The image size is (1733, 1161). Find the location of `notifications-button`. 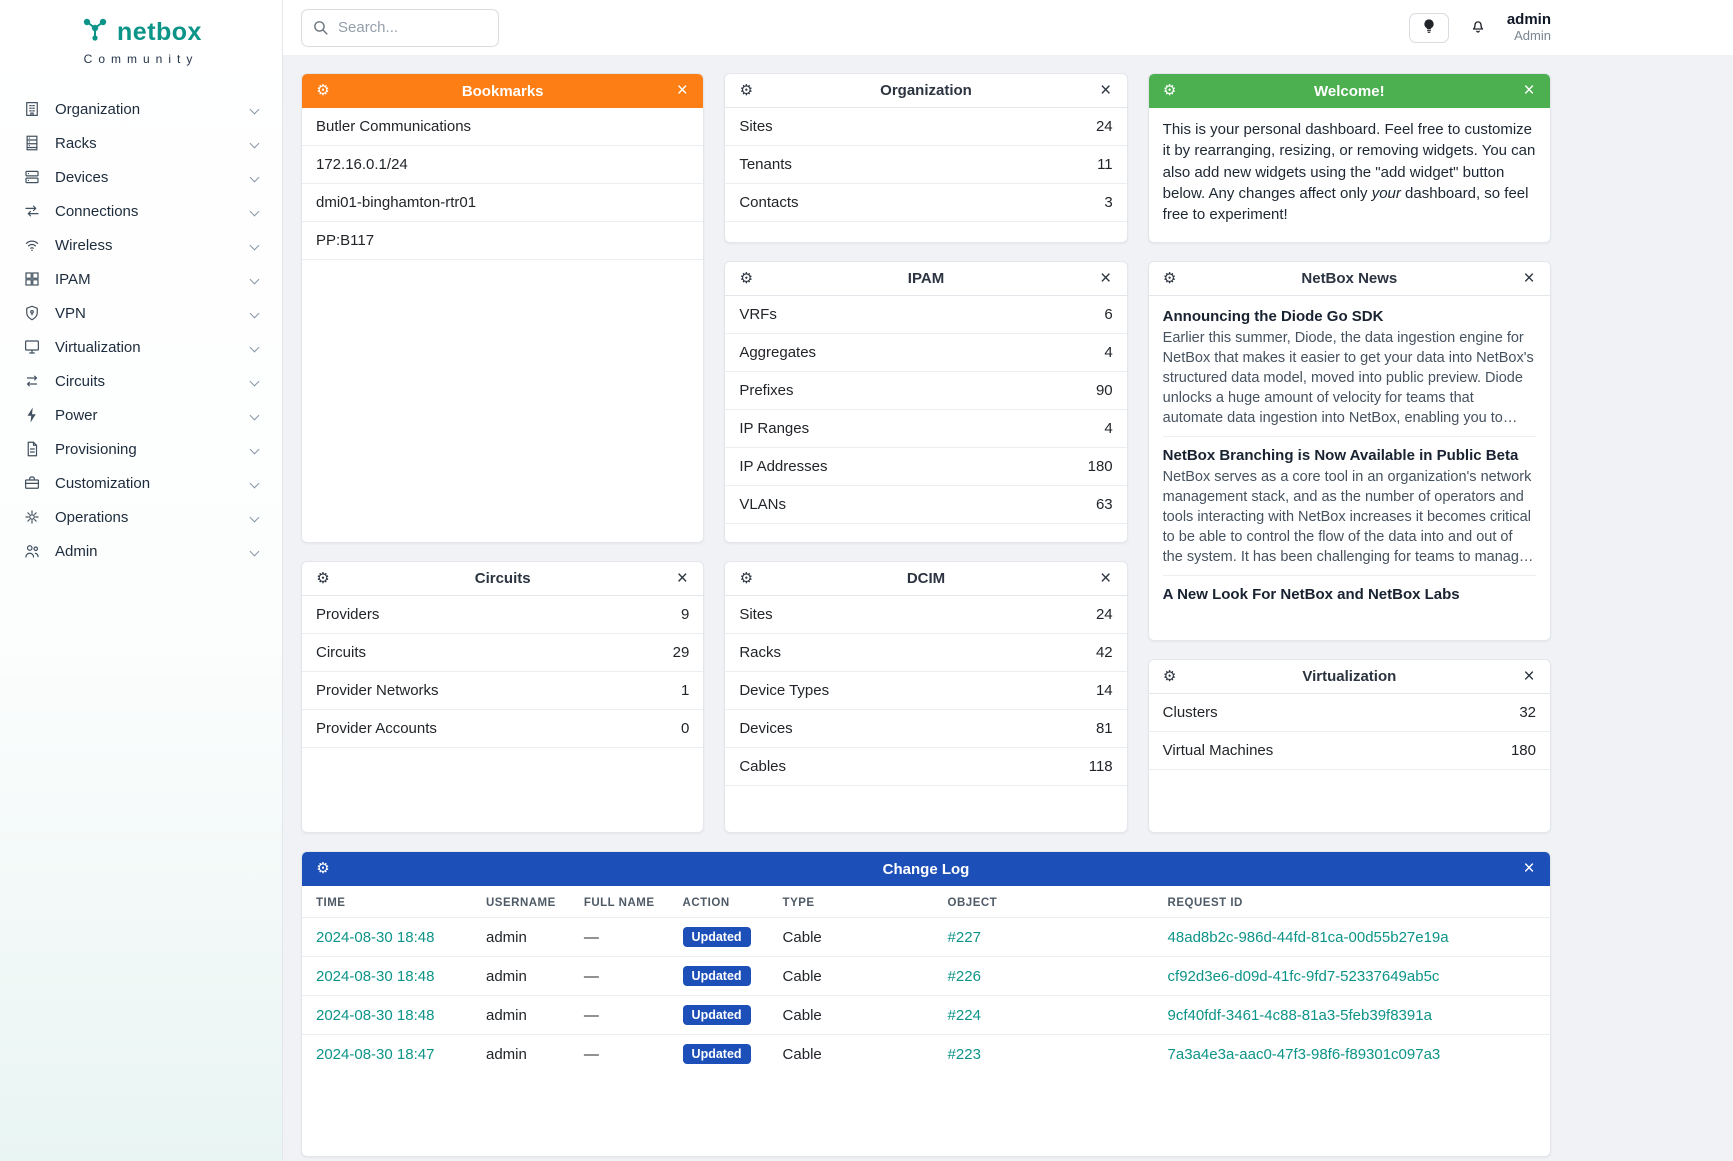

notifications-button is located at coordinates (1477, 27).